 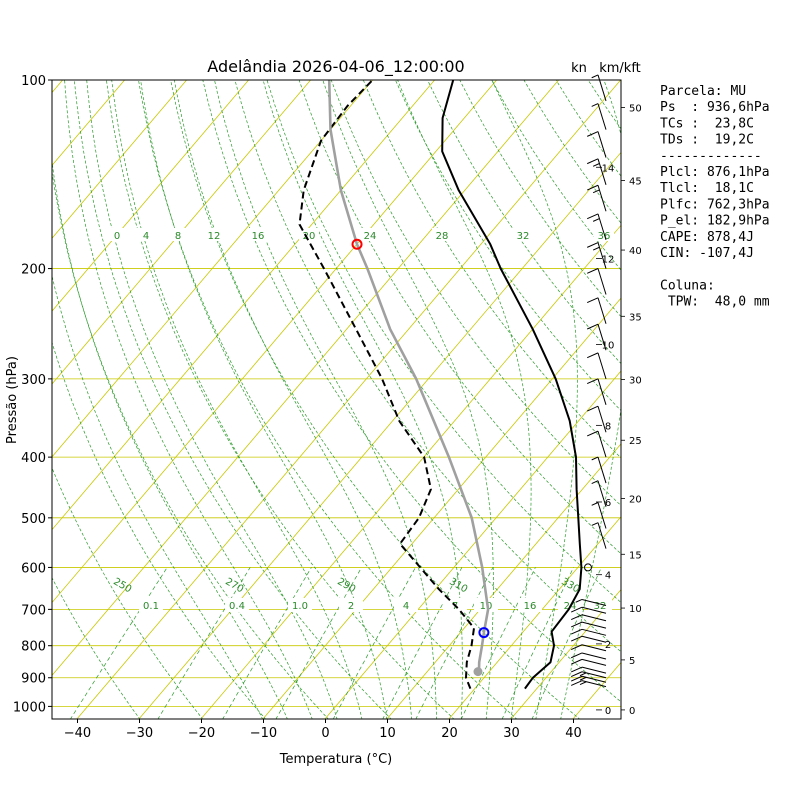 I want to click on x-tick-label: 0, so click(x=325, y=733).